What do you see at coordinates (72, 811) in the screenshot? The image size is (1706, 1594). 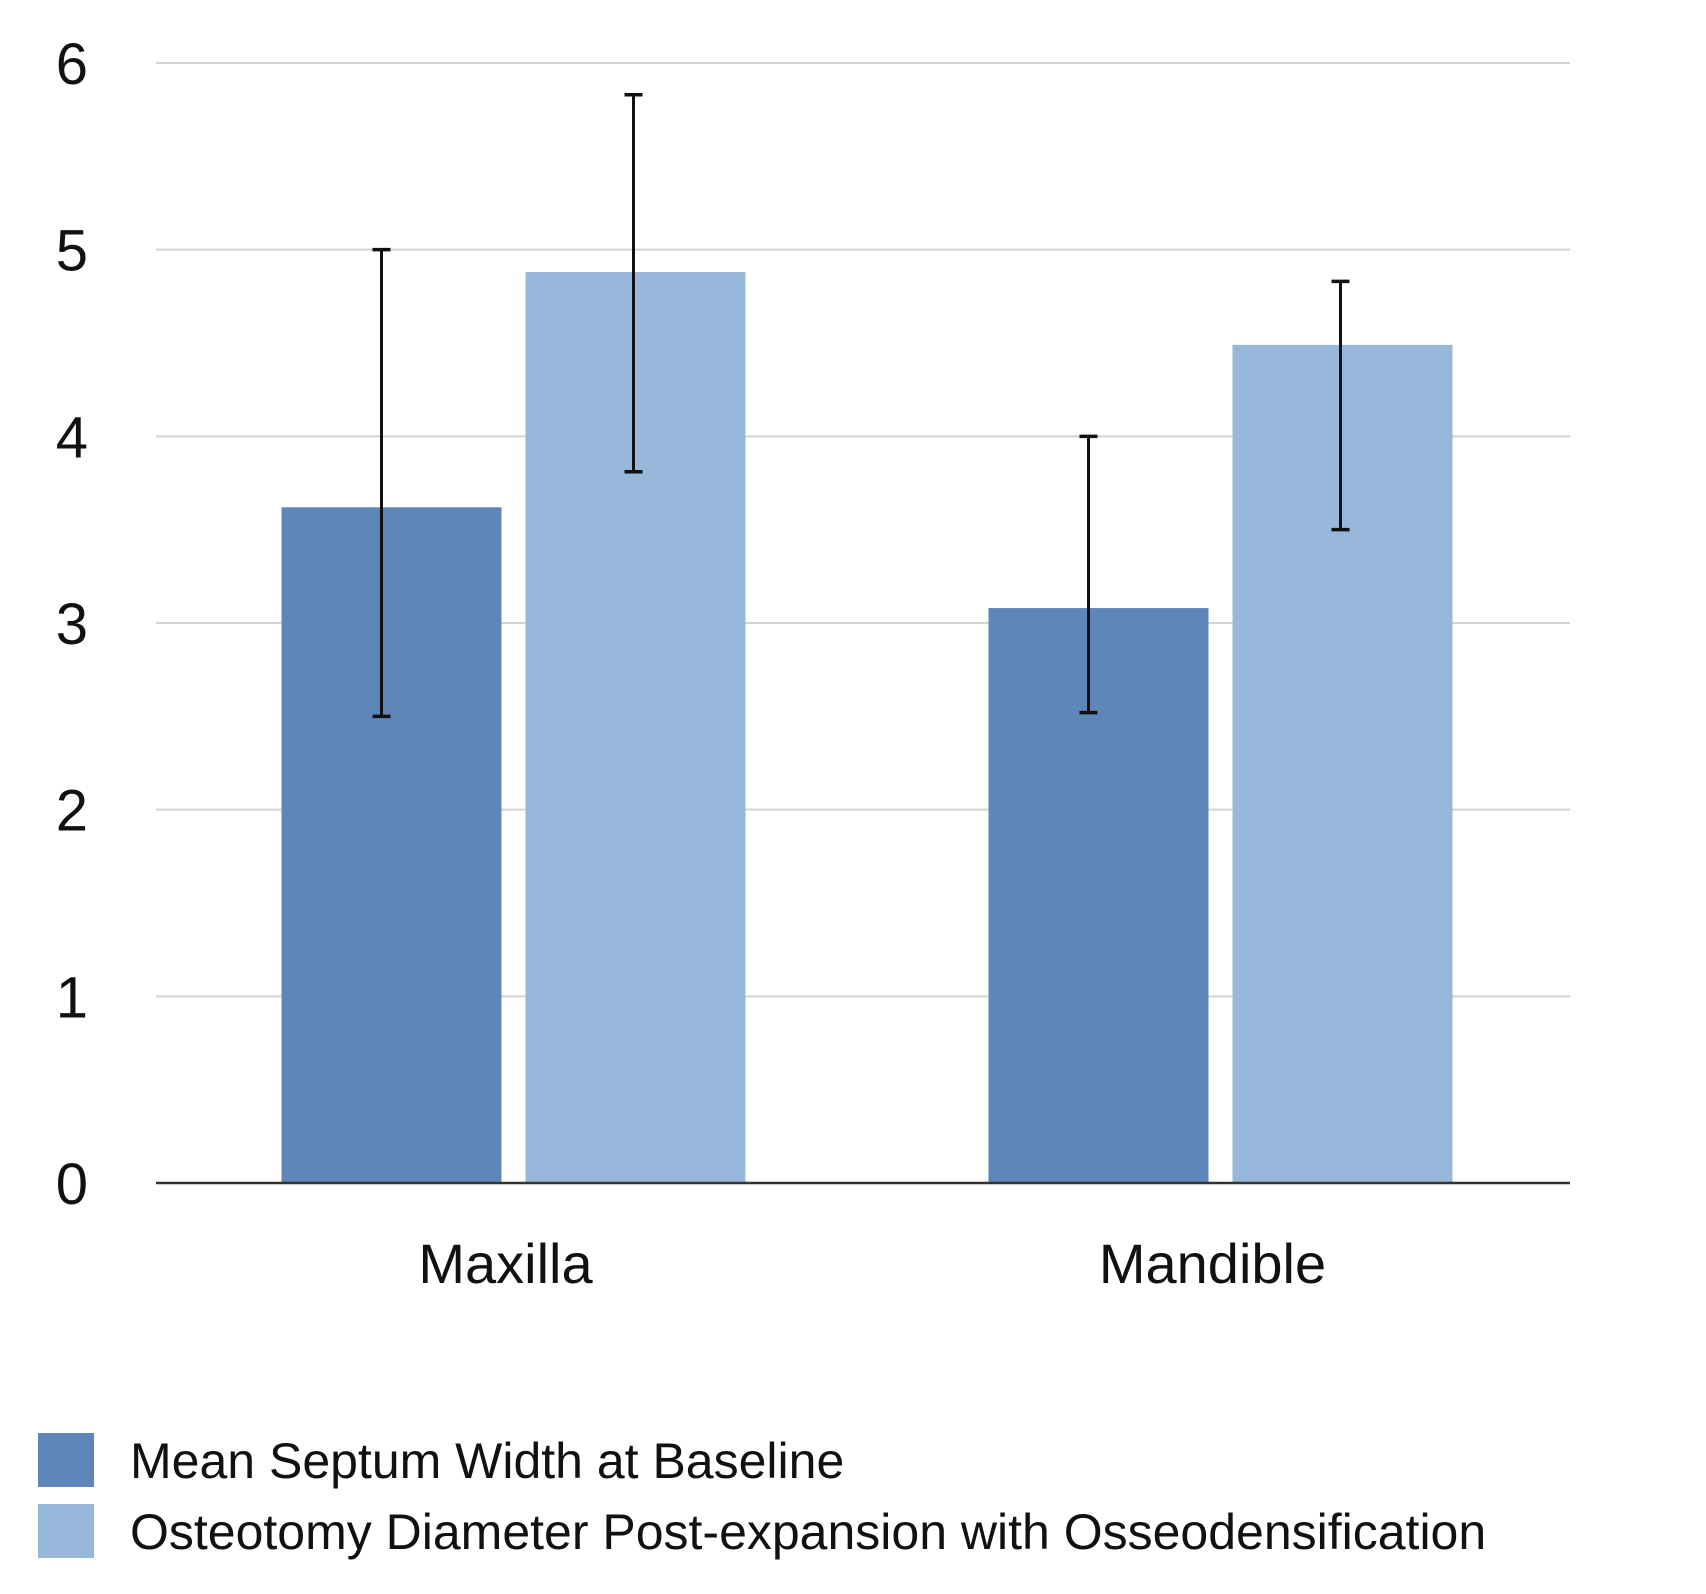 I see `y-tick-label: 2` at bounding box center [72, 811].